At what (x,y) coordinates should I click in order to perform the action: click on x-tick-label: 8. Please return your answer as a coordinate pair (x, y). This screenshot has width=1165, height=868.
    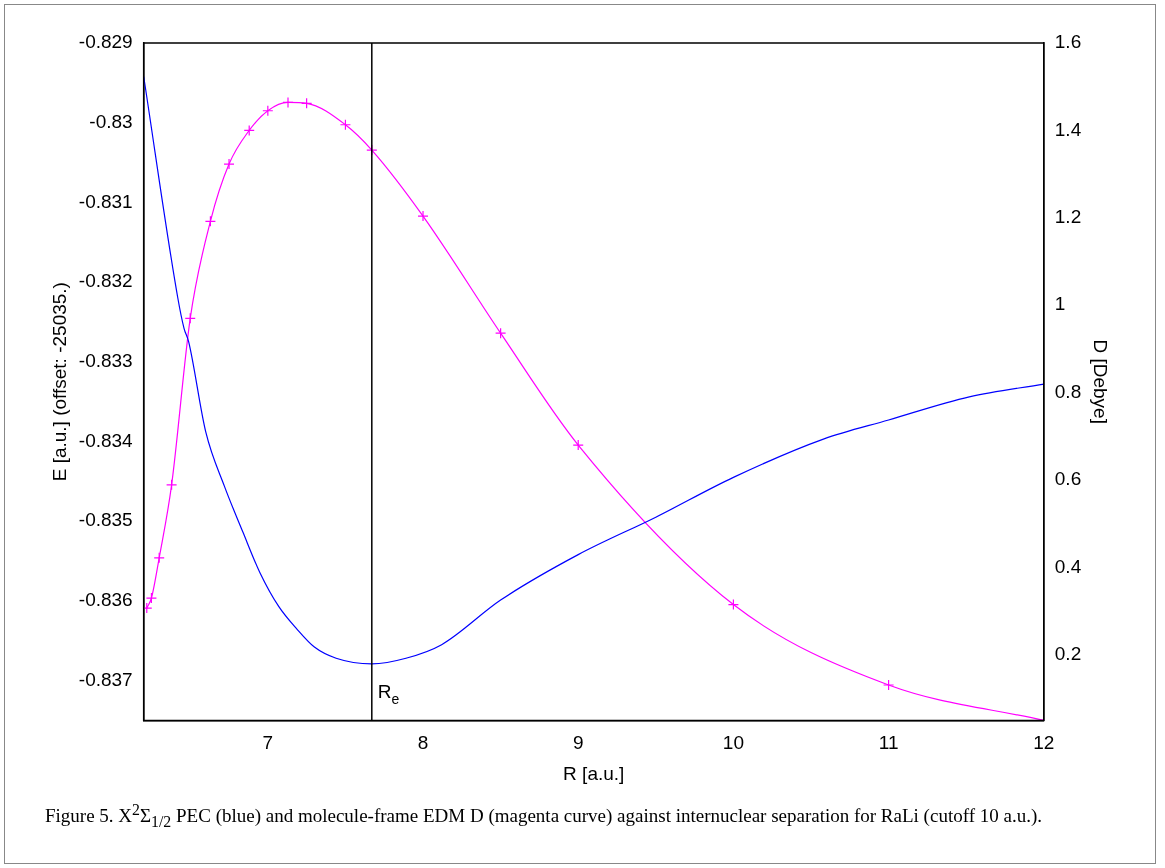
    Looking at the image, I should click on (423, 743).